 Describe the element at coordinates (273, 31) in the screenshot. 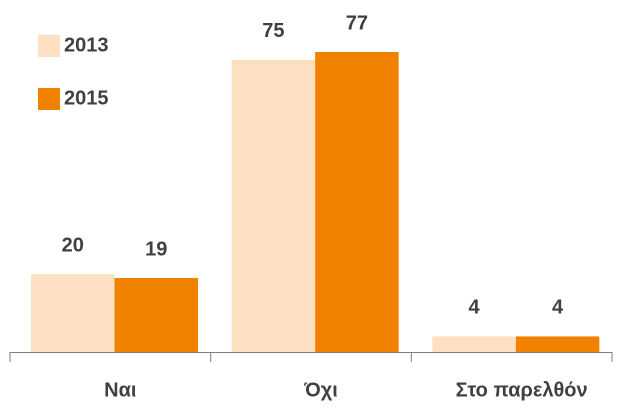

I see `data-label: 75` at that location.